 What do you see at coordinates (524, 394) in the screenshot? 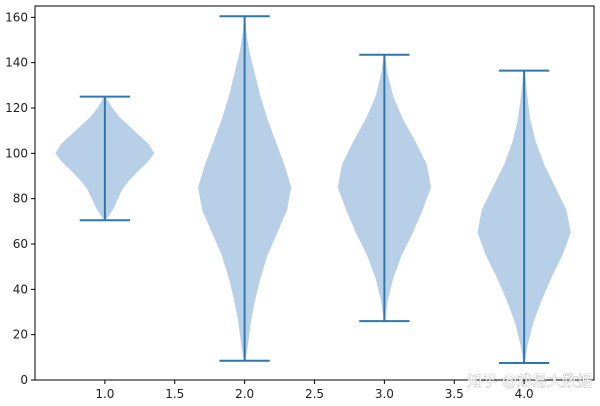
I see `x-tick-label: 4.0` at bounding box center [524, 394].